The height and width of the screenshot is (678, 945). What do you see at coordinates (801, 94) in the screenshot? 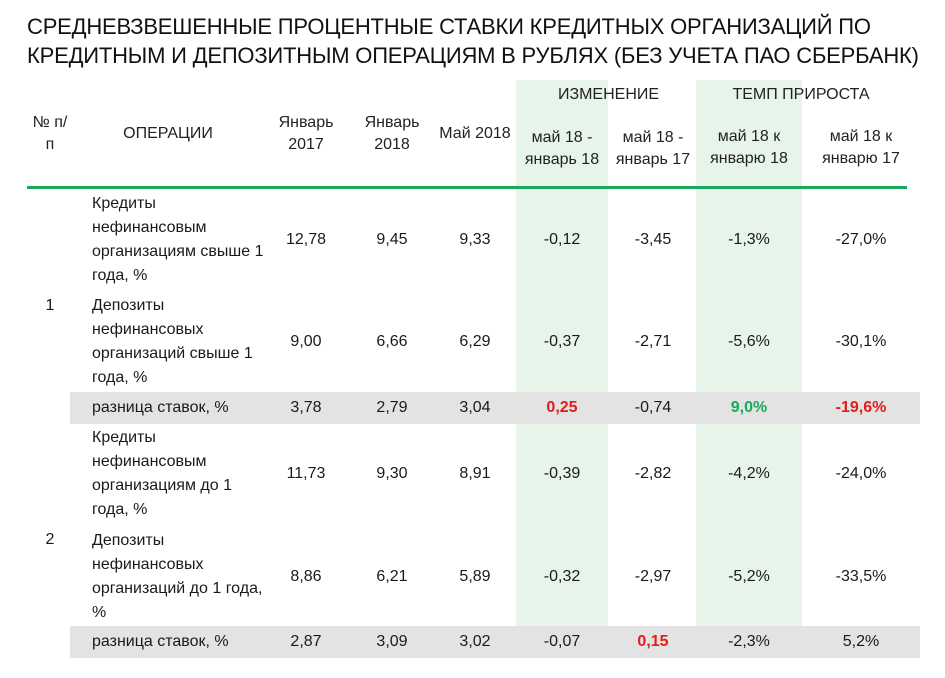
I see `header-group-growth: ТЕМП ПРИРОСТА` at bounding box center [801, 94].